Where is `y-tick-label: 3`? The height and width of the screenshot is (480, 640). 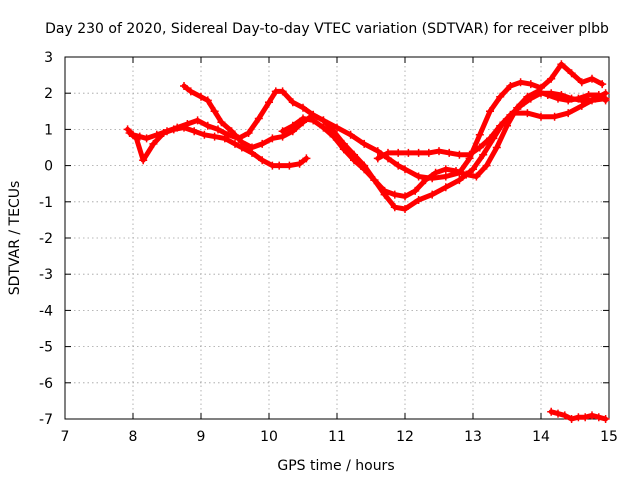
y-tick-label: 3 is located at coordinates (48, 58).